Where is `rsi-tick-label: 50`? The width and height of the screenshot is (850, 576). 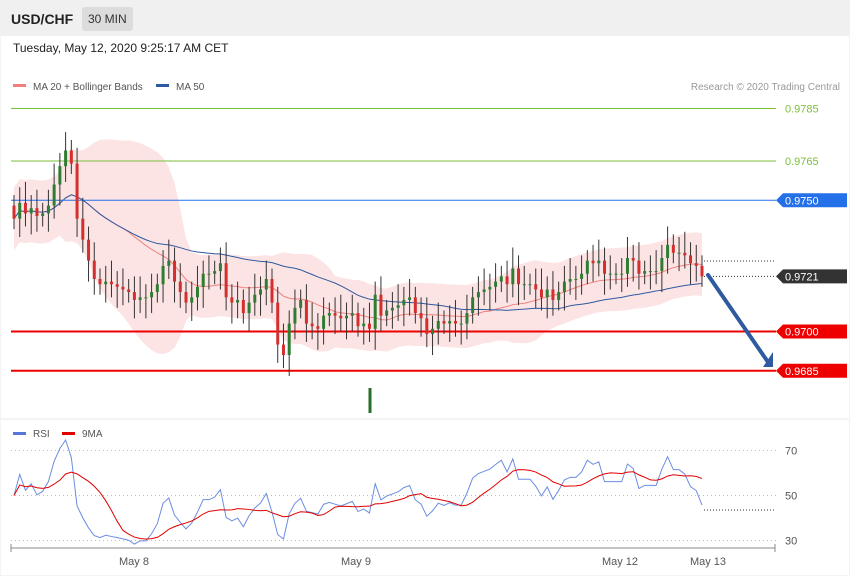
rsi-tick-label: 50 is located at coordinates (791, 497).